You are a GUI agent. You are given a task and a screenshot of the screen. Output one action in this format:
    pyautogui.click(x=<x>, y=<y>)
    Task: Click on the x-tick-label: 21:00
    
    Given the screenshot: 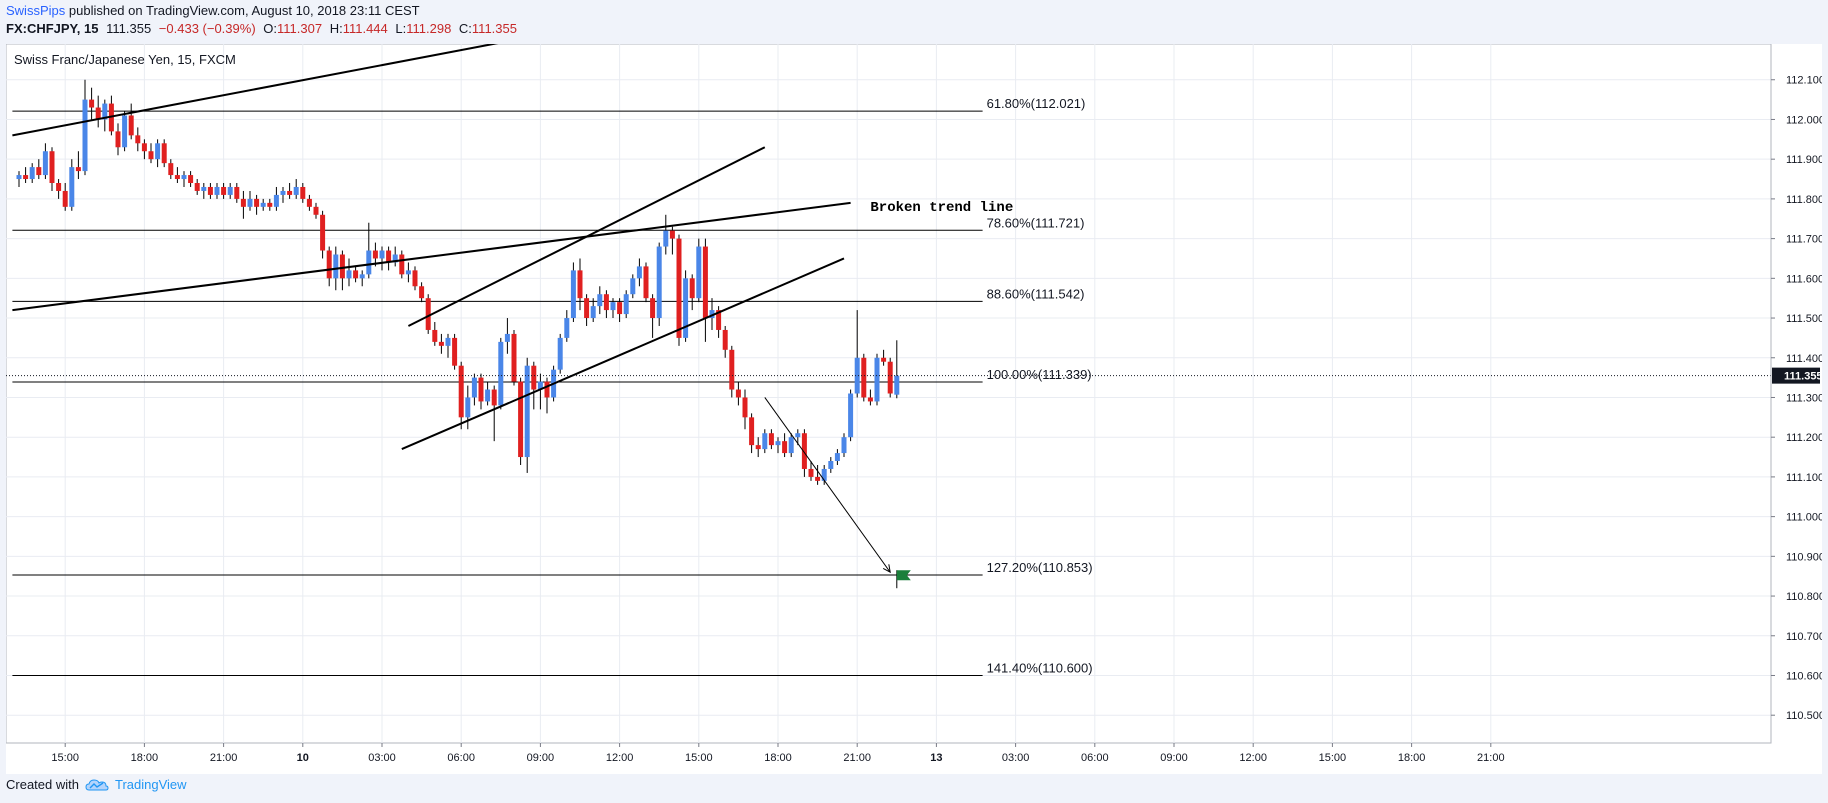 What is the action you would take?
    pyautogui.click(x=1491, y=758)
    